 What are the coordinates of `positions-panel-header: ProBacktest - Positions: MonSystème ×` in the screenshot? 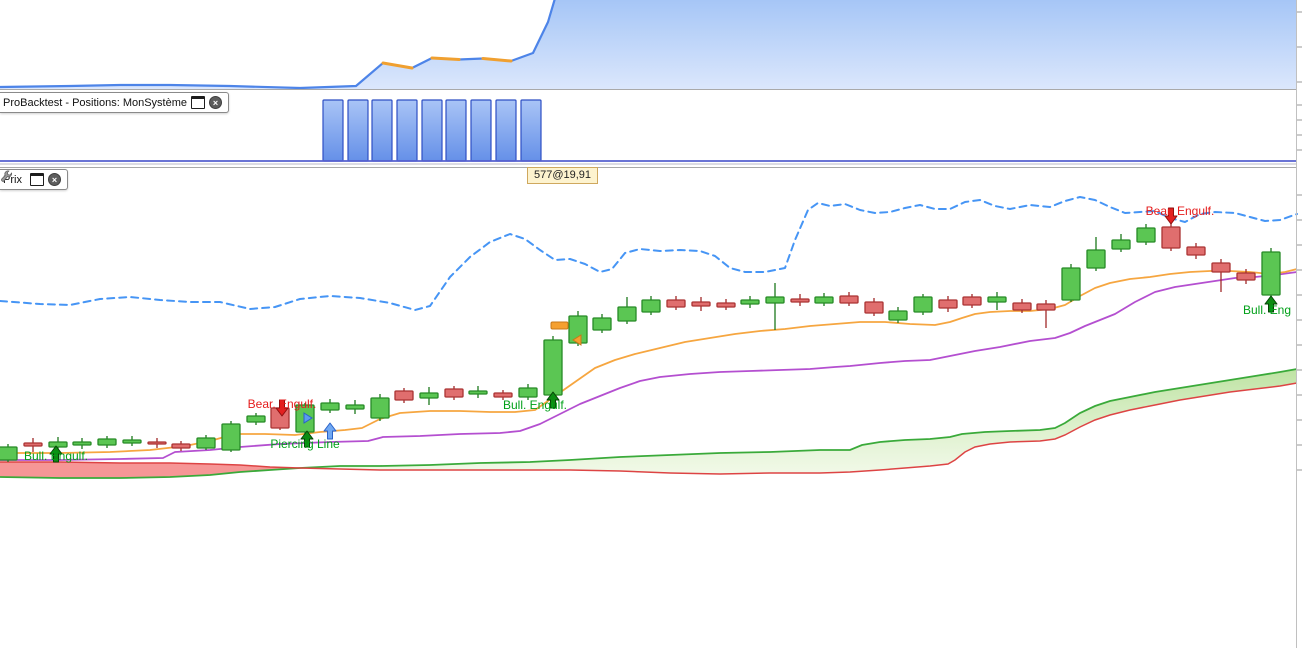 It's located at (115, 102).